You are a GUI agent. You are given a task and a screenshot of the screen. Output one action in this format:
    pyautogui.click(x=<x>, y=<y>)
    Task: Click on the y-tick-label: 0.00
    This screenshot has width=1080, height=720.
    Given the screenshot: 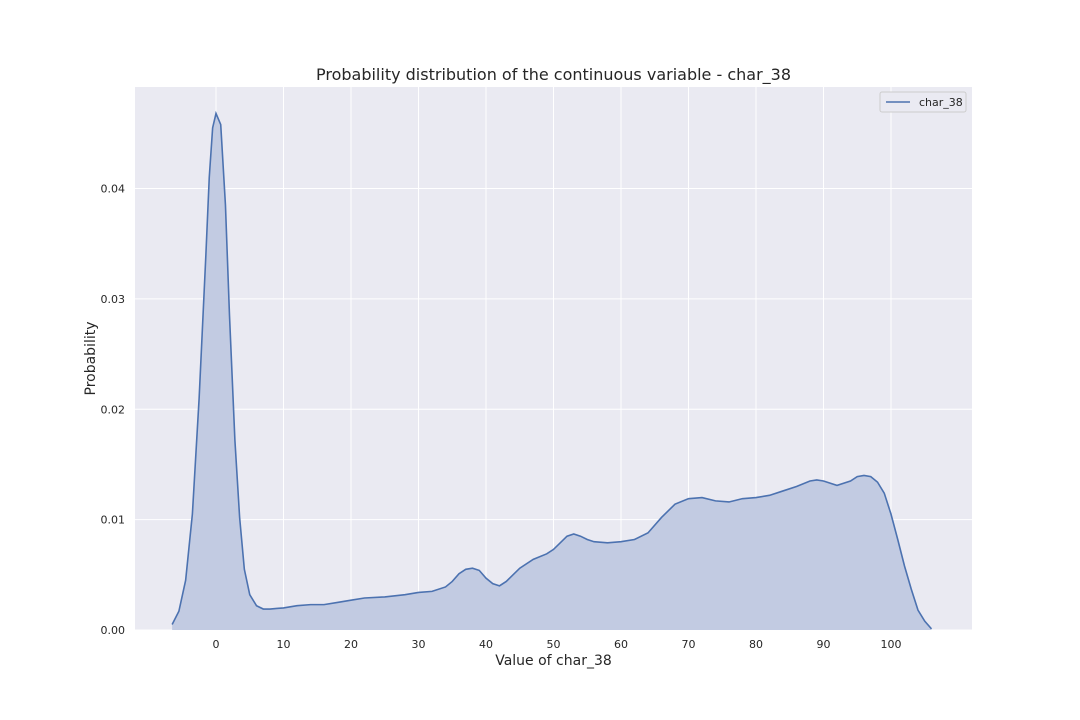 What is the action you would take?
    pyautogui.click(x=113, y=630)
    